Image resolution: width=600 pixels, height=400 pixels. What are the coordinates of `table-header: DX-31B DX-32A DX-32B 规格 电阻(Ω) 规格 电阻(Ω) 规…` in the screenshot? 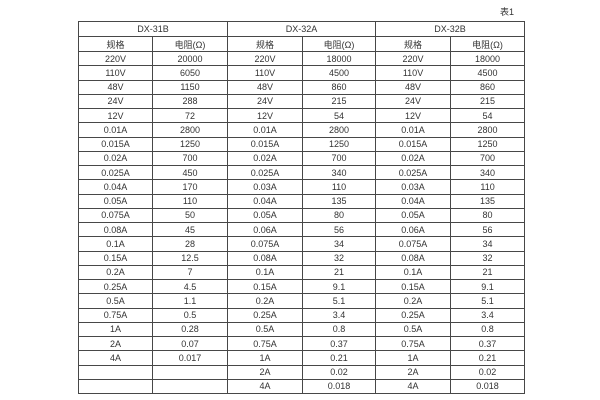 It's located at (301, 36).